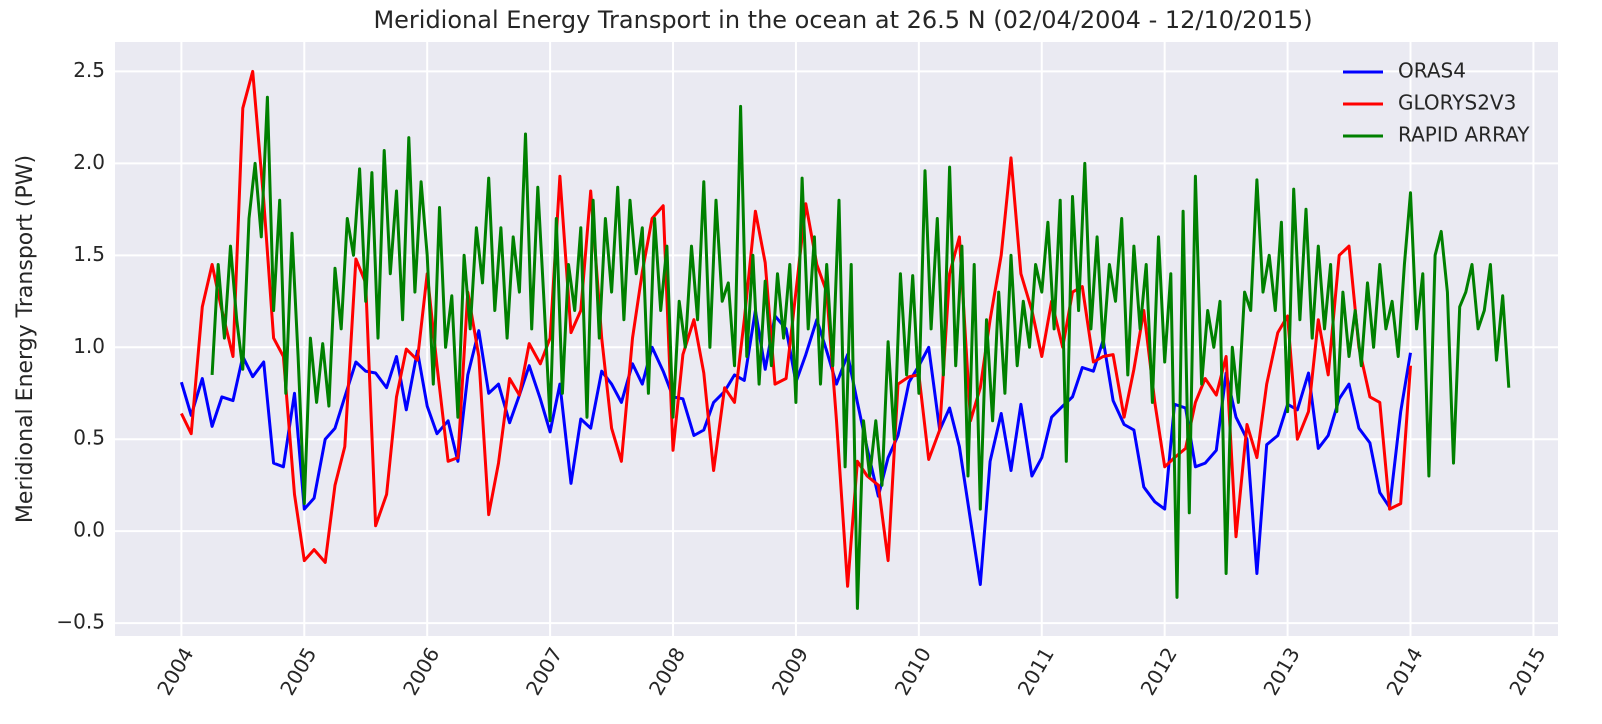  What do you see at coordinates (1464, 135) in the screenshot?
I see `legend-label: RAPID ARRAY` at bounding box center [1464, 135].